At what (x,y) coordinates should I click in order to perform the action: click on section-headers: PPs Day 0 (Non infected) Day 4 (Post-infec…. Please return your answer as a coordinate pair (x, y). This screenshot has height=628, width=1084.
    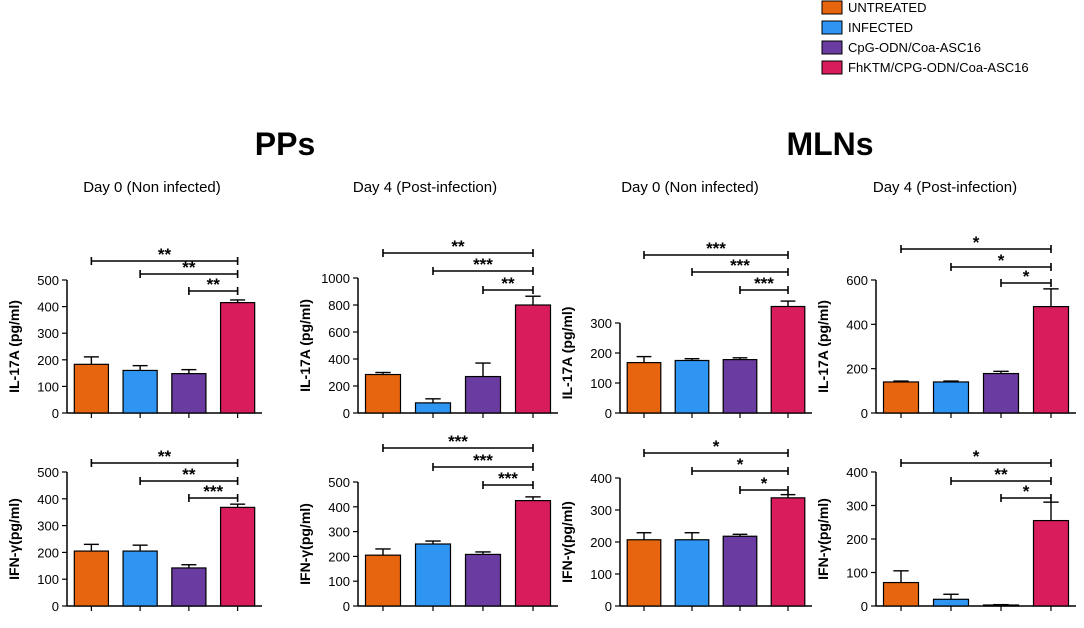
    Looking at the image, I should click on (550, 161).